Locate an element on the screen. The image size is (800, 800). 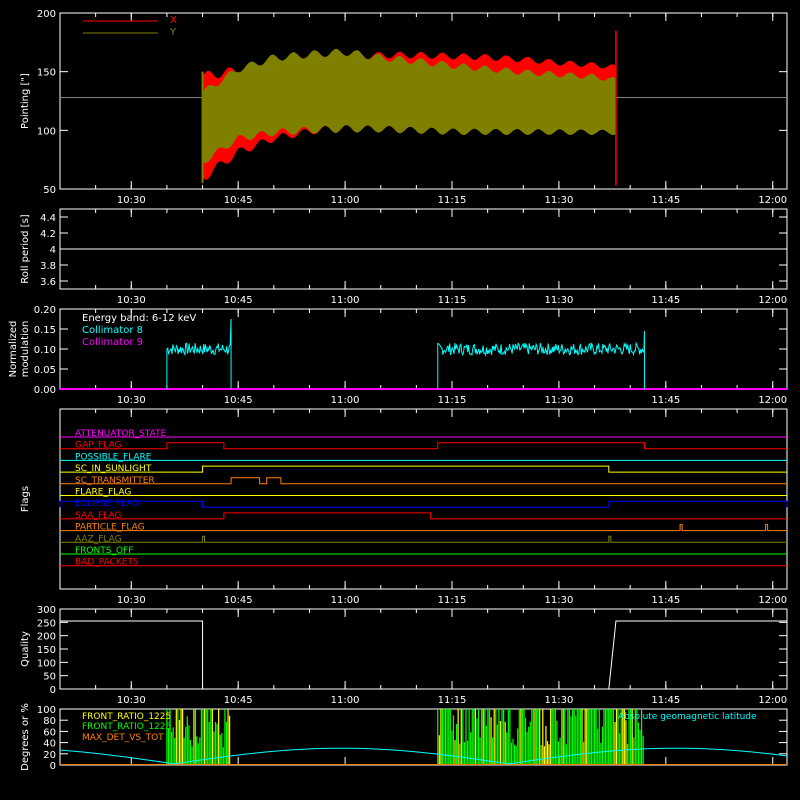
flag-label: AAZ_FLAG is located at coordinates (98, 539).